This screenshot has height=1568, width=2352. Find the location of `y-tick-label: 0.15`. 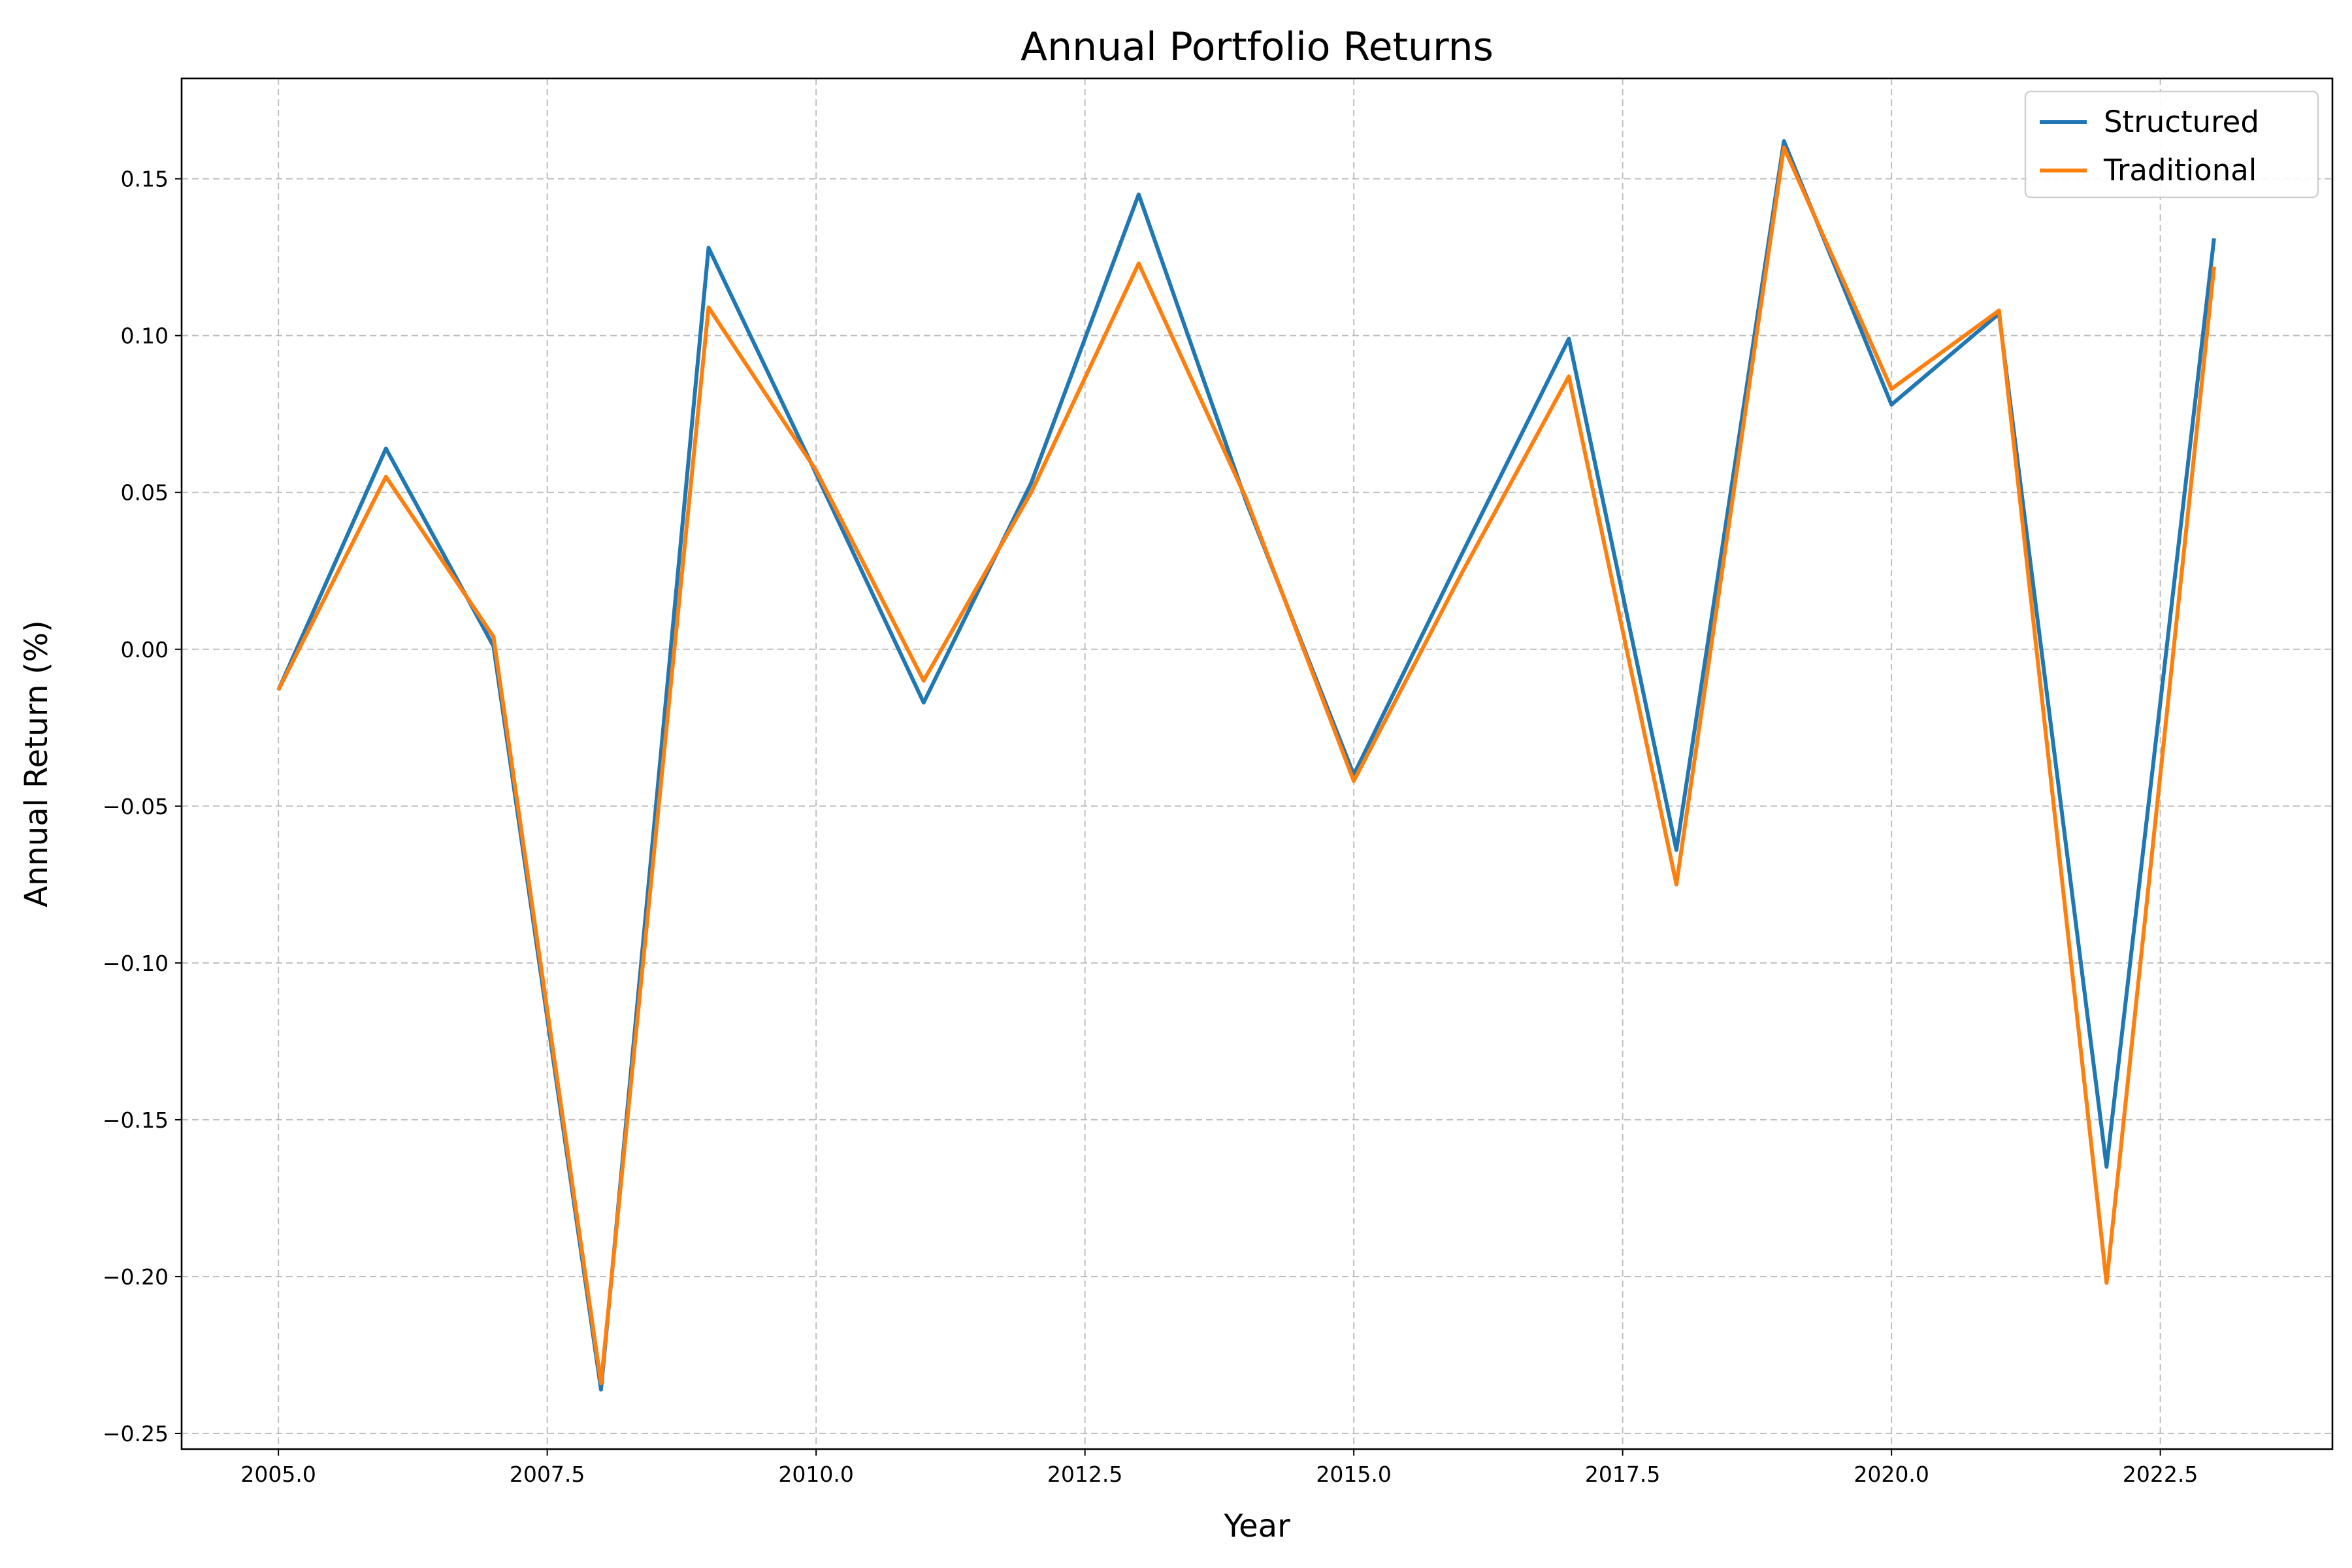

y-tick-label: 0.15 is located at coordinates (145, 179).